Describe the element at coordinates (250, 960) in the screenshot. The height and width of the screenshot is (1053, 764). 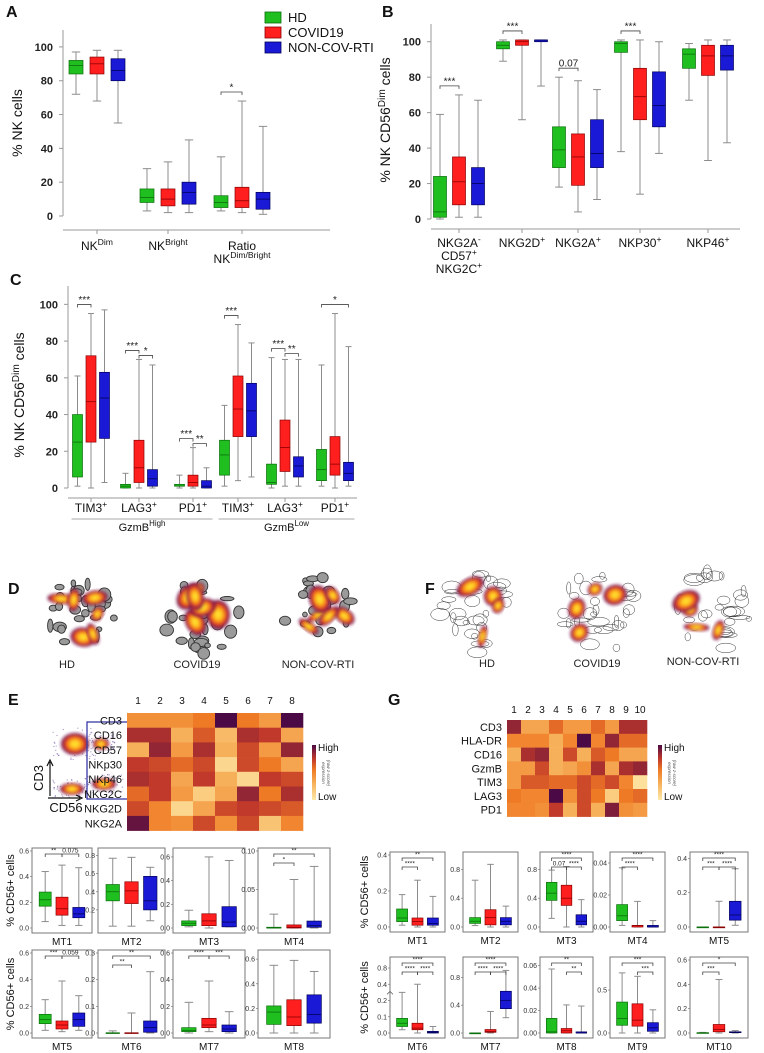
I see `y-tick-label: 0.6` at that location.